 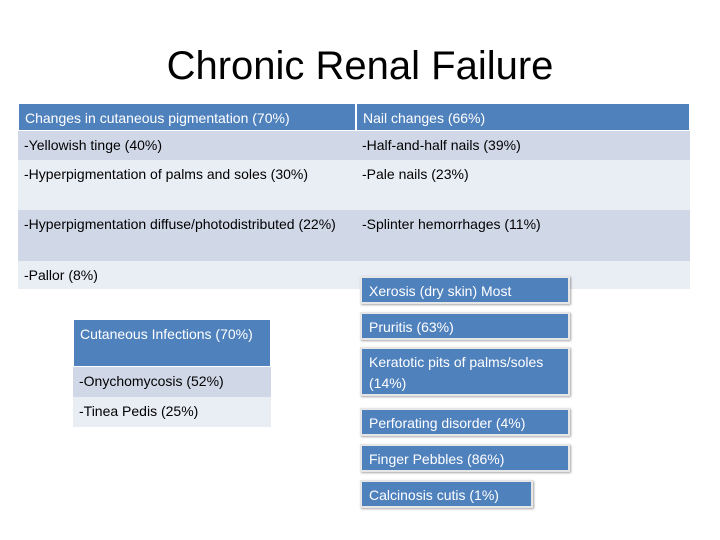 I want to click on slide-title: Chronic Renal Failure, so click(x=360, y=66).